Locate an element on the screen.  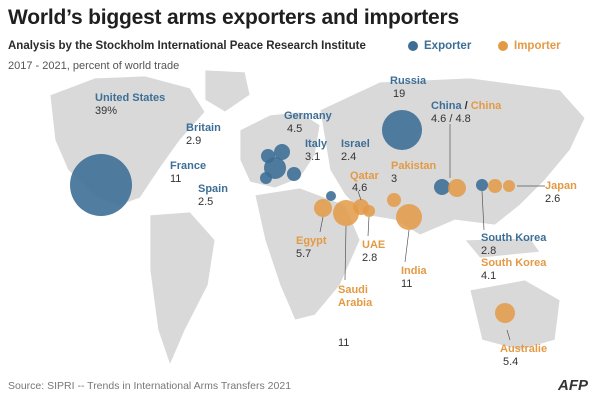
label-australia-name: Australie is located at coordinates (524, 349).